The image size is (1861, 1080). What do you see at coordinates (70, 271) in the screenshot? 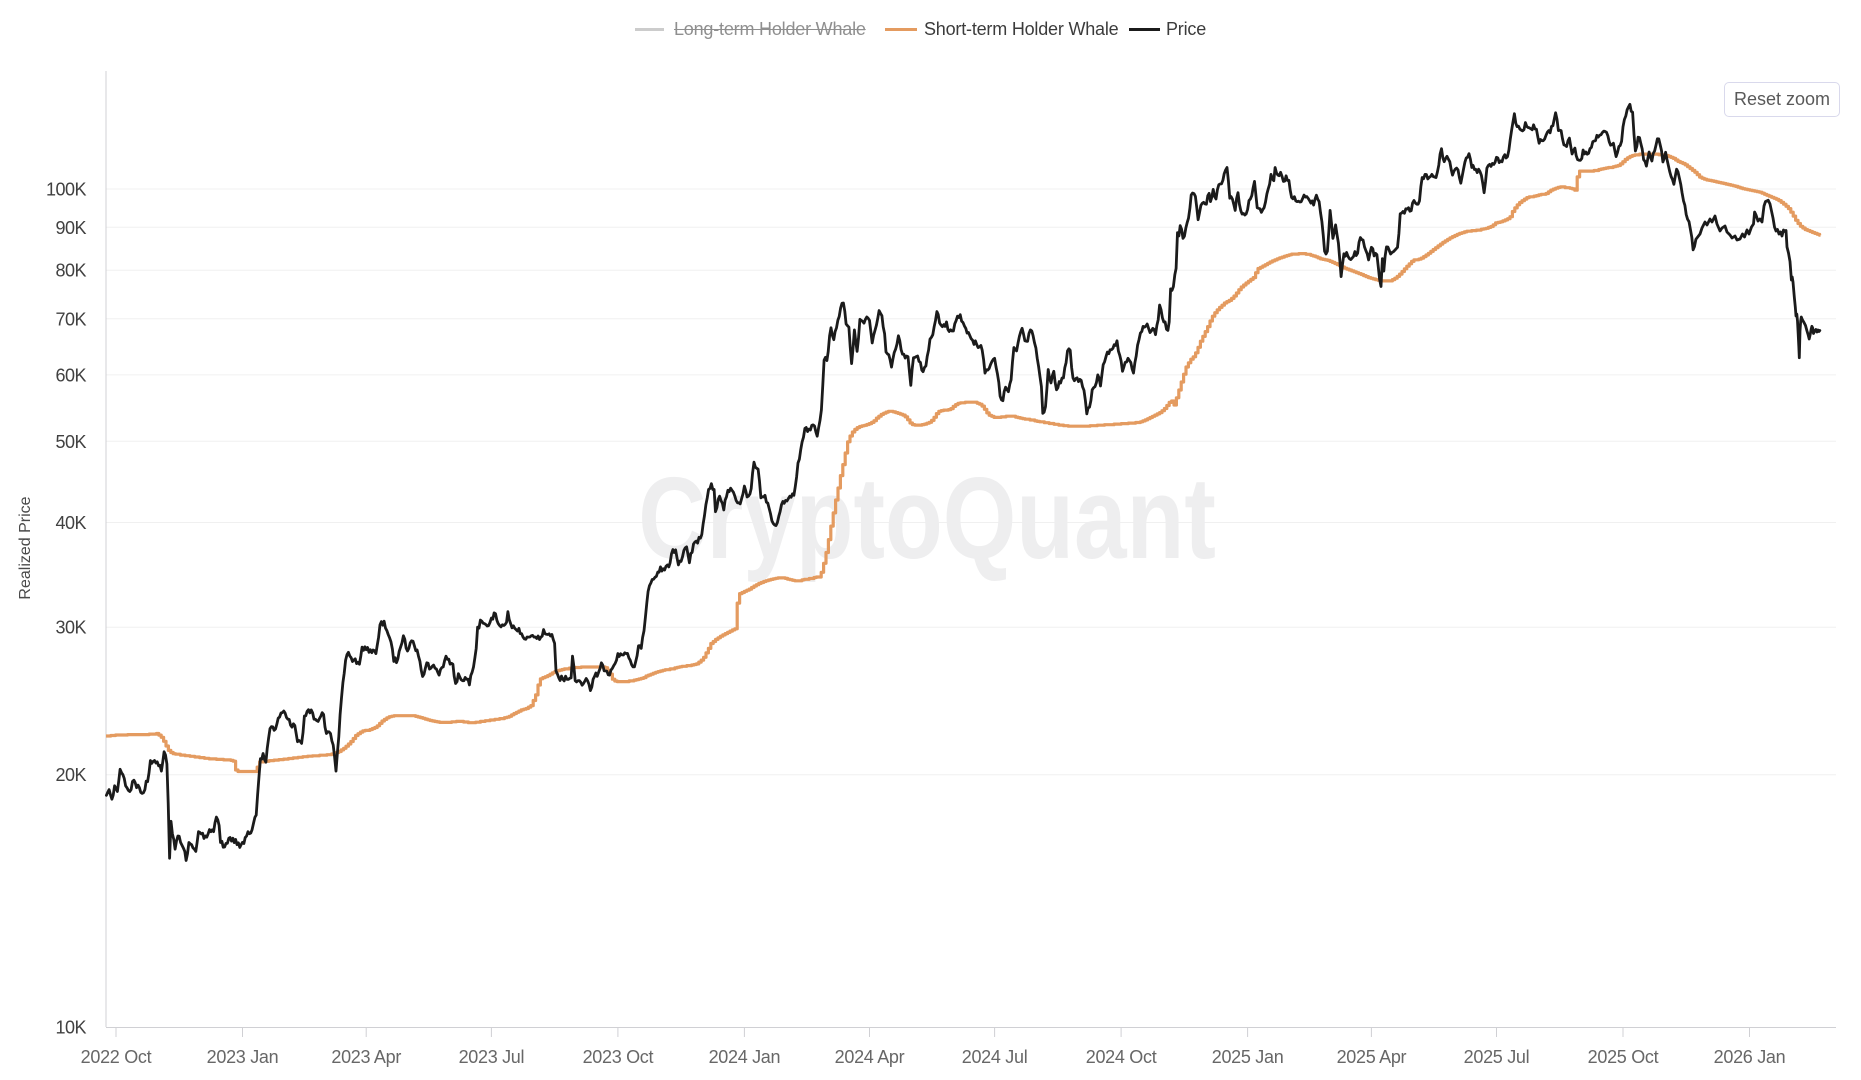
I see `svg-text: 80K` at bounding box center [70, 271].